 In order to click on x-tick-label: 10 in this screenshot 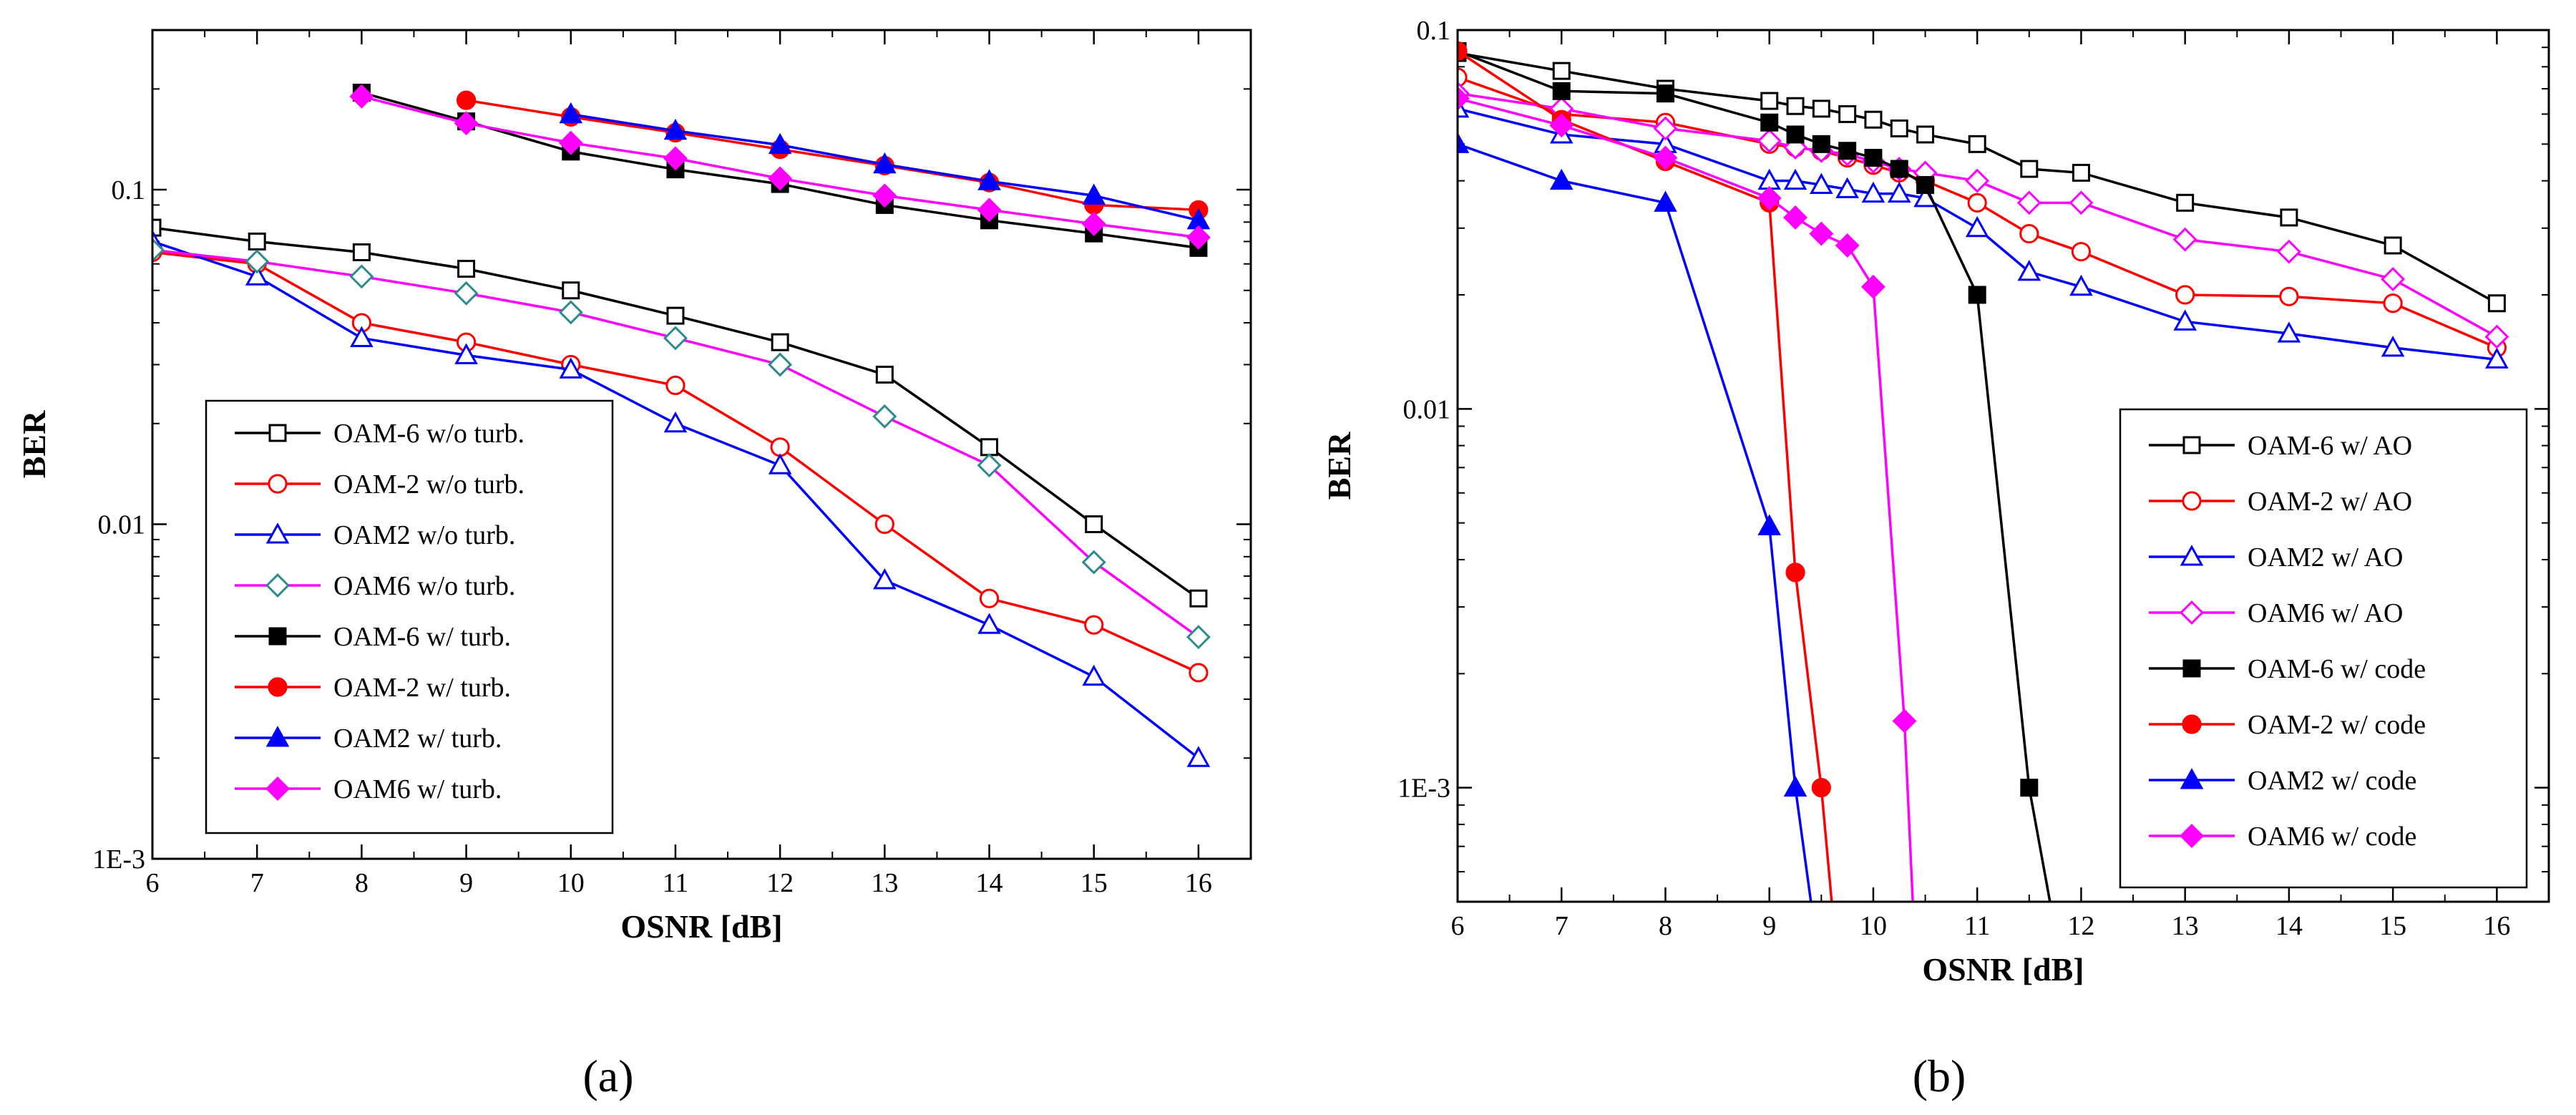, I will do `click(1873, 926)`.